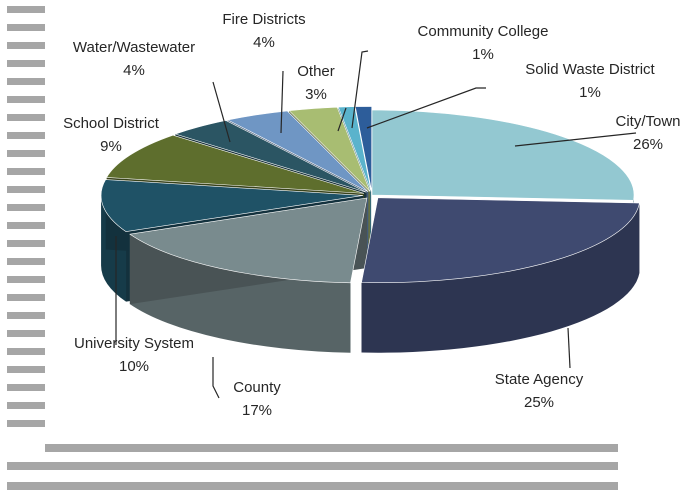 Image resolution: width=687 pixels, height=494 pixels. Describe the element at coordinates (264, 42) in the screenshot. I see `slice-value-fire-districts: 4%` at that location.